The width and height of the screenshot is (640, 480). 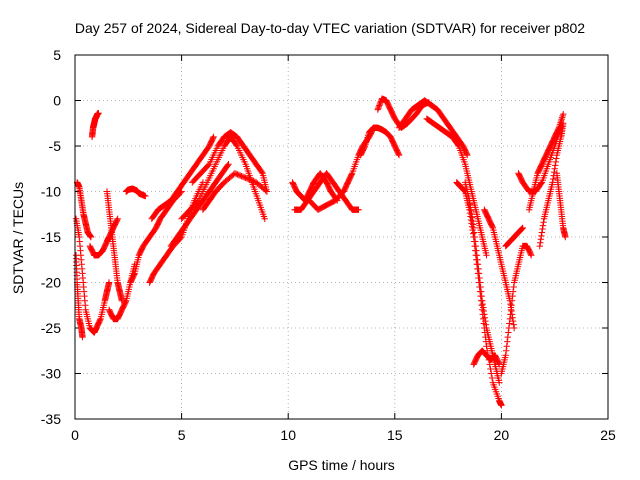 I want to click on series-track-s, so click(x=380, y=141).